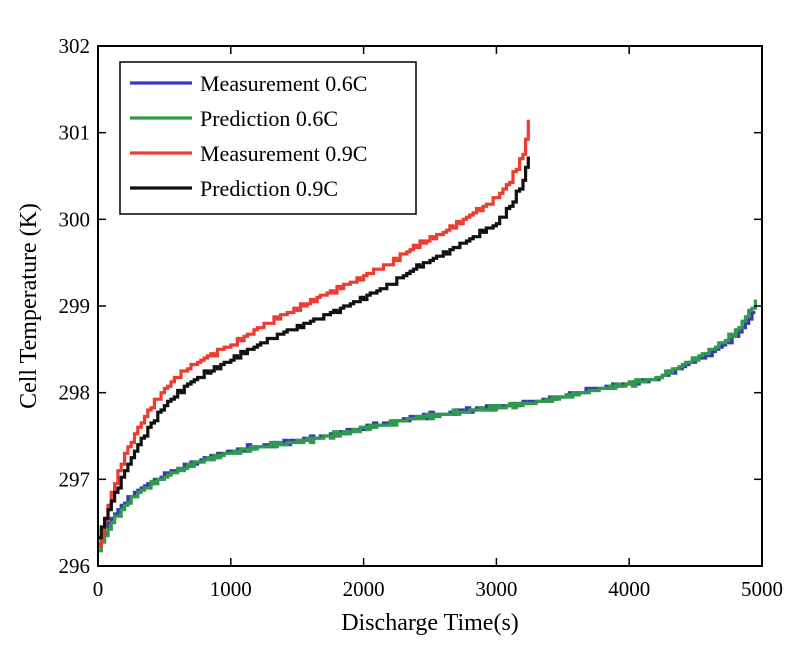 The width and height of the screenshot is (794, 651). I want to click on y-tick-label: 298, so click(75, 393).